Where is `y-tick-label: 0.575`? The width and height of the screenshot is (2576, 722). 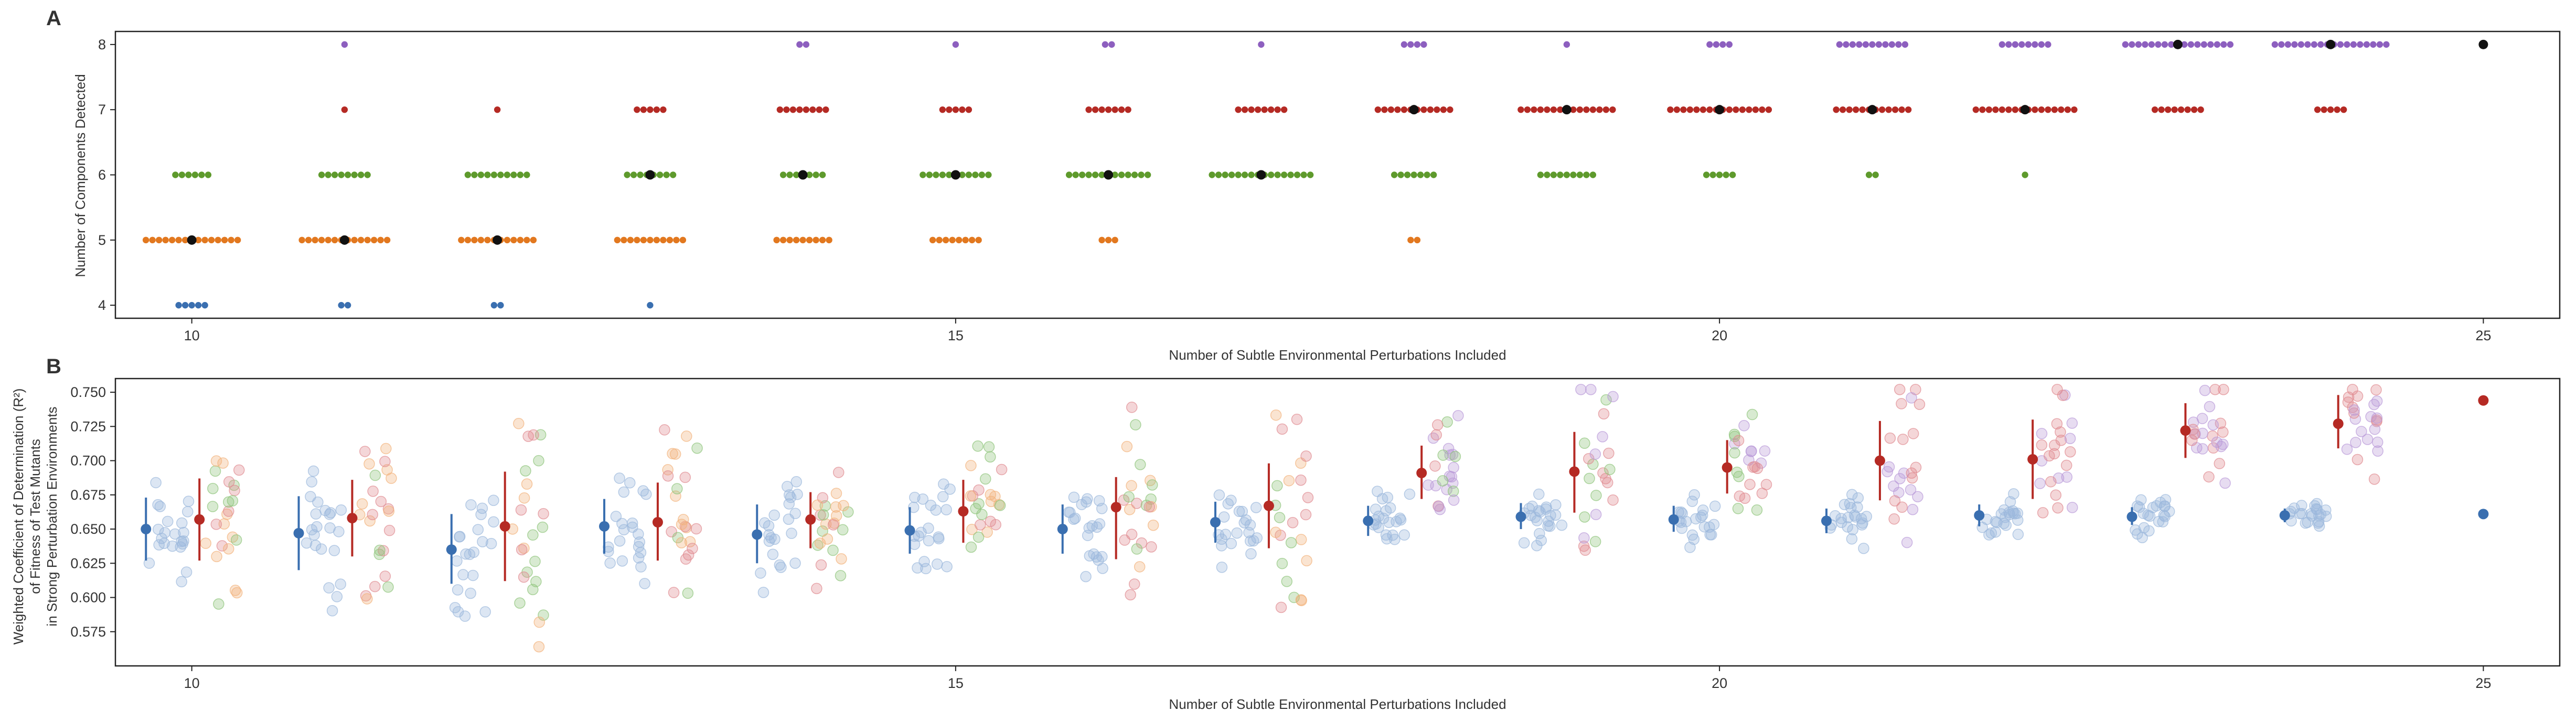 y-tick-label: 0.575 is located at coordinates (88, 632).